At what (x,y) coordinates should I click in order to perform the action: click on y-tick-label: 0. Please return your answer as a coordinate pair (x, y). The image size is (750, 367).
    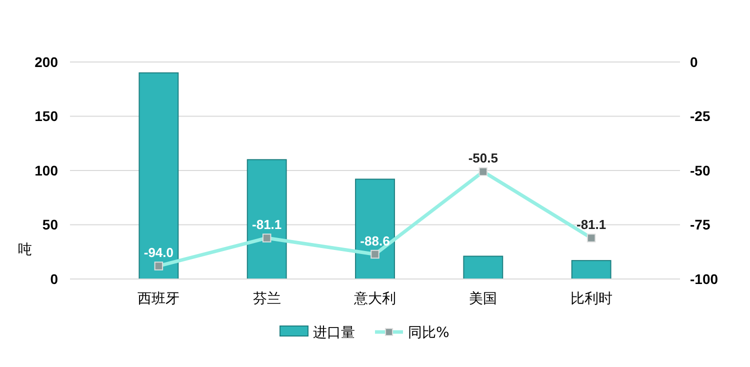
    Looking at the image, I should click on (54, 278).